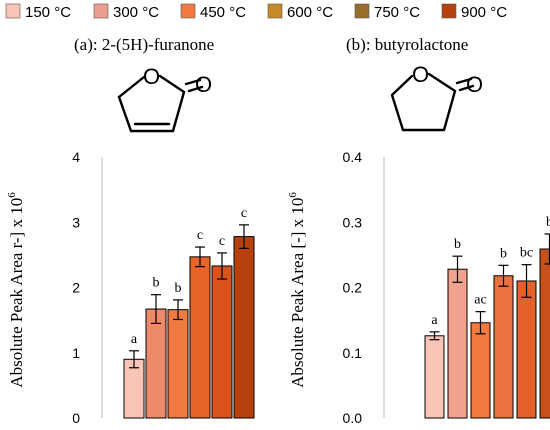 The width and height of the screenshot is (550, 430). What do you see at coordinates (353, 418) in the screenshot?
I see `y-tick-label: 0.0` at bounding box center [353, 418].